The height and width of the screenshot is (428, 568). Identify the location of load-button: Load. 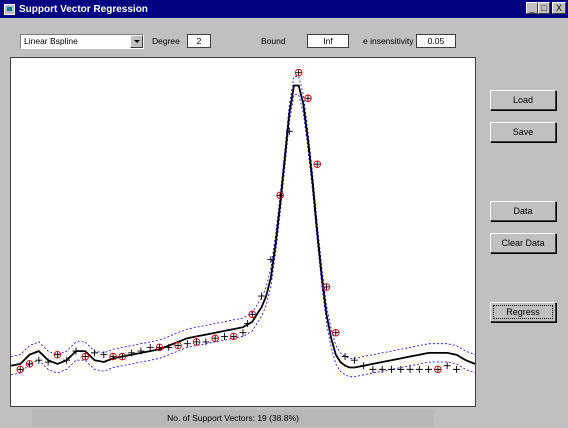
(523, 100).